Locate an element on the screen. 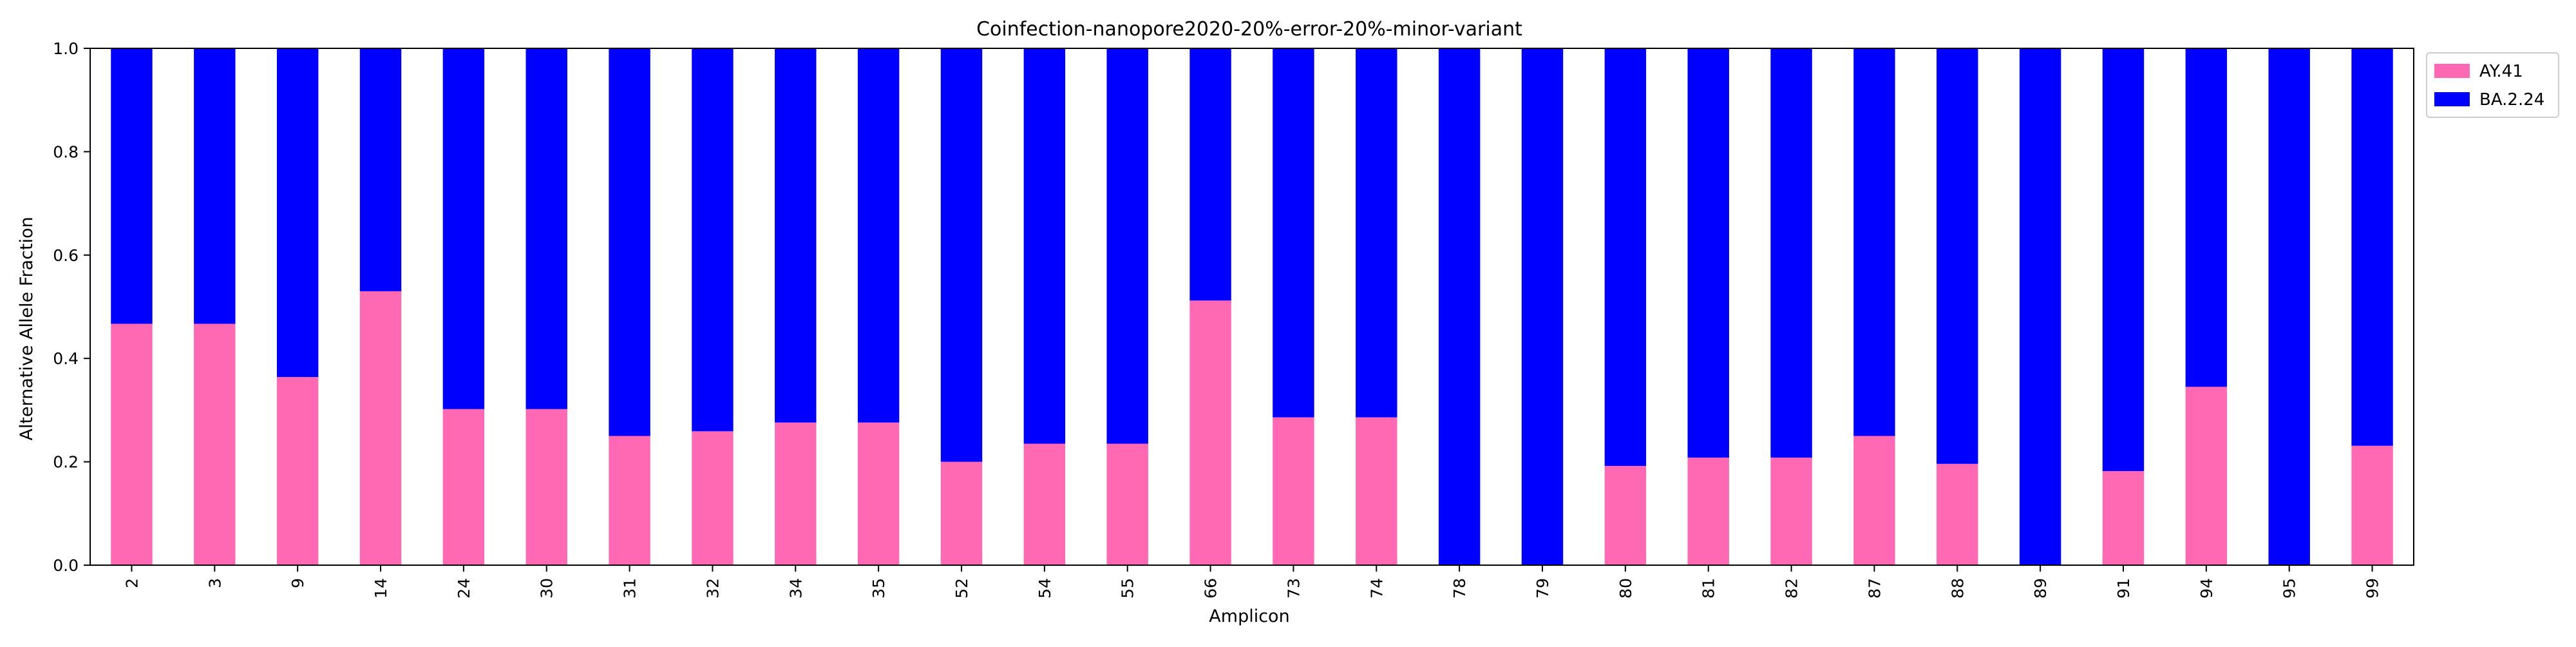  legend-swatch-ay41 is located at coordinates (2452, 71).